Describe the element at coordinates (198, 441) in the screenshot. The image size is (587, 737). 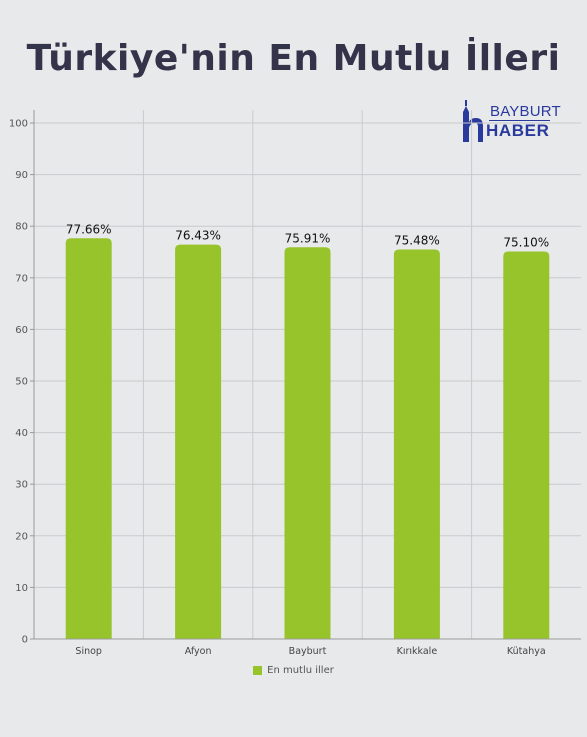
I see `bar-afyon` at that location.